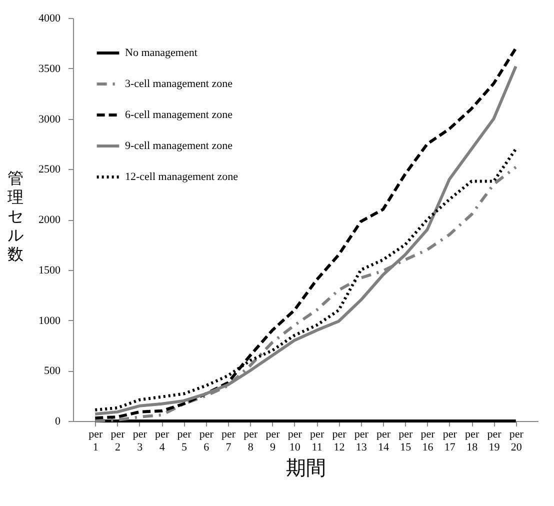  Describe the element at coordinates (273, 441) in the screenshot. I see `x-tick-label: per 9` at that location.